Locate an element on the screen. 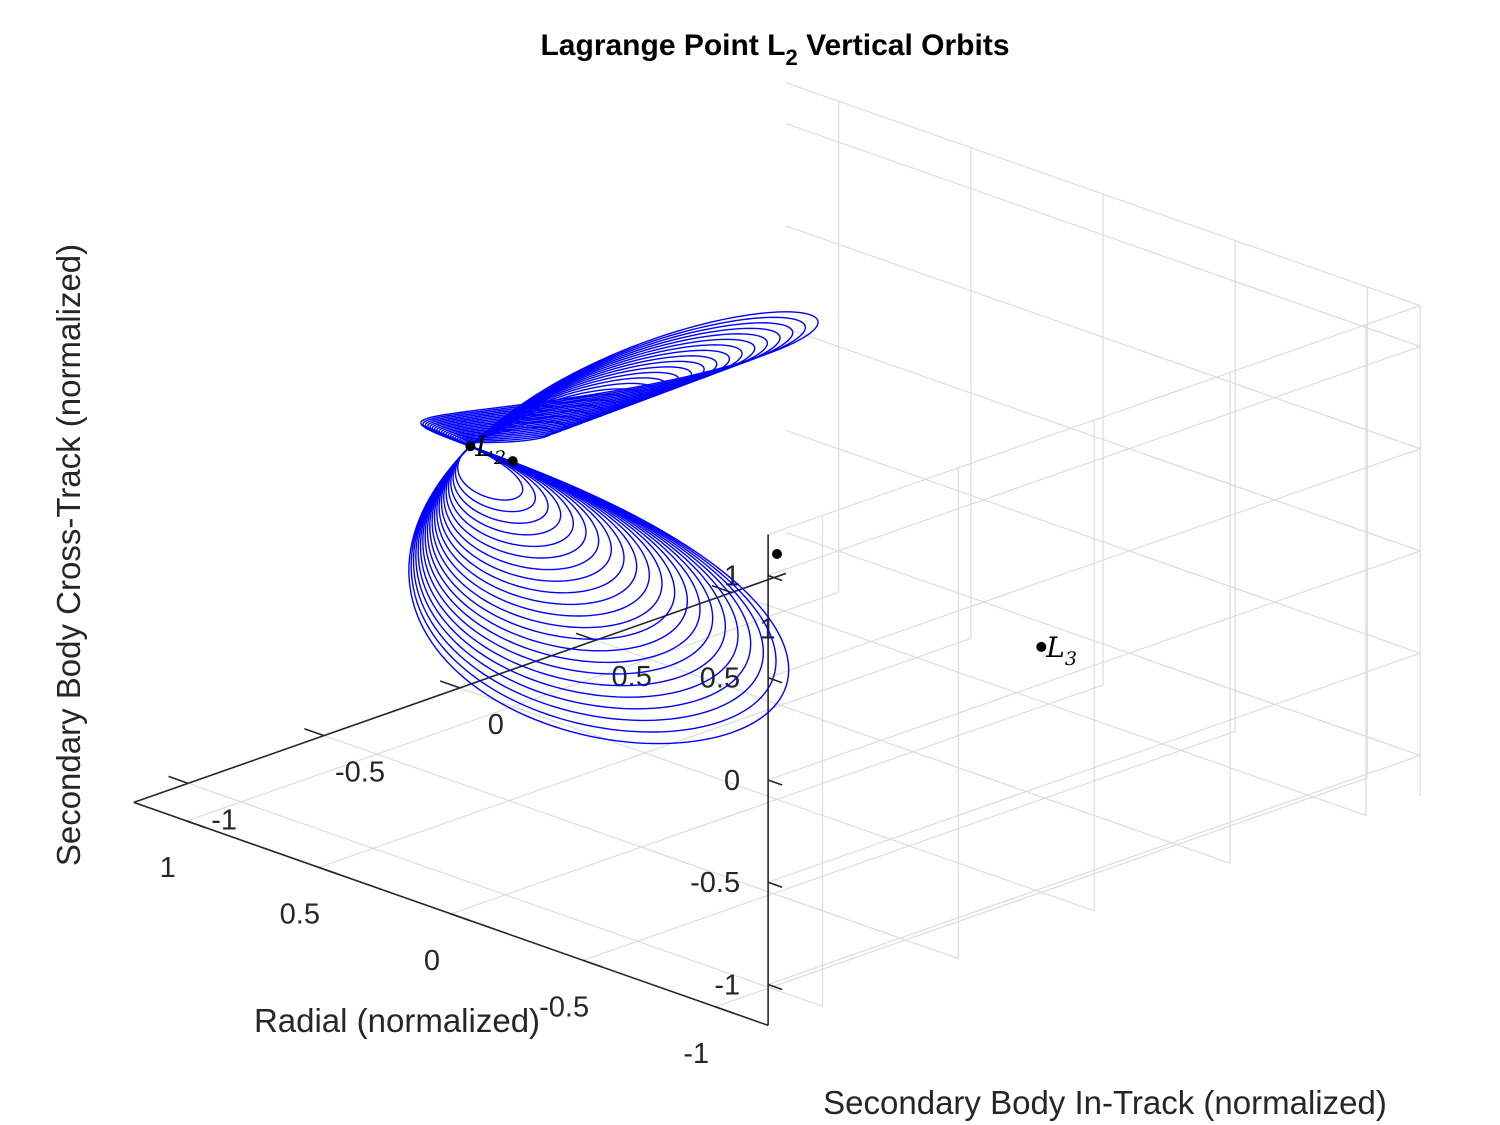 The height and width of the screenshot is (1125, 1500). point-label-L3: L3 is located at coordinates (1061, 650).